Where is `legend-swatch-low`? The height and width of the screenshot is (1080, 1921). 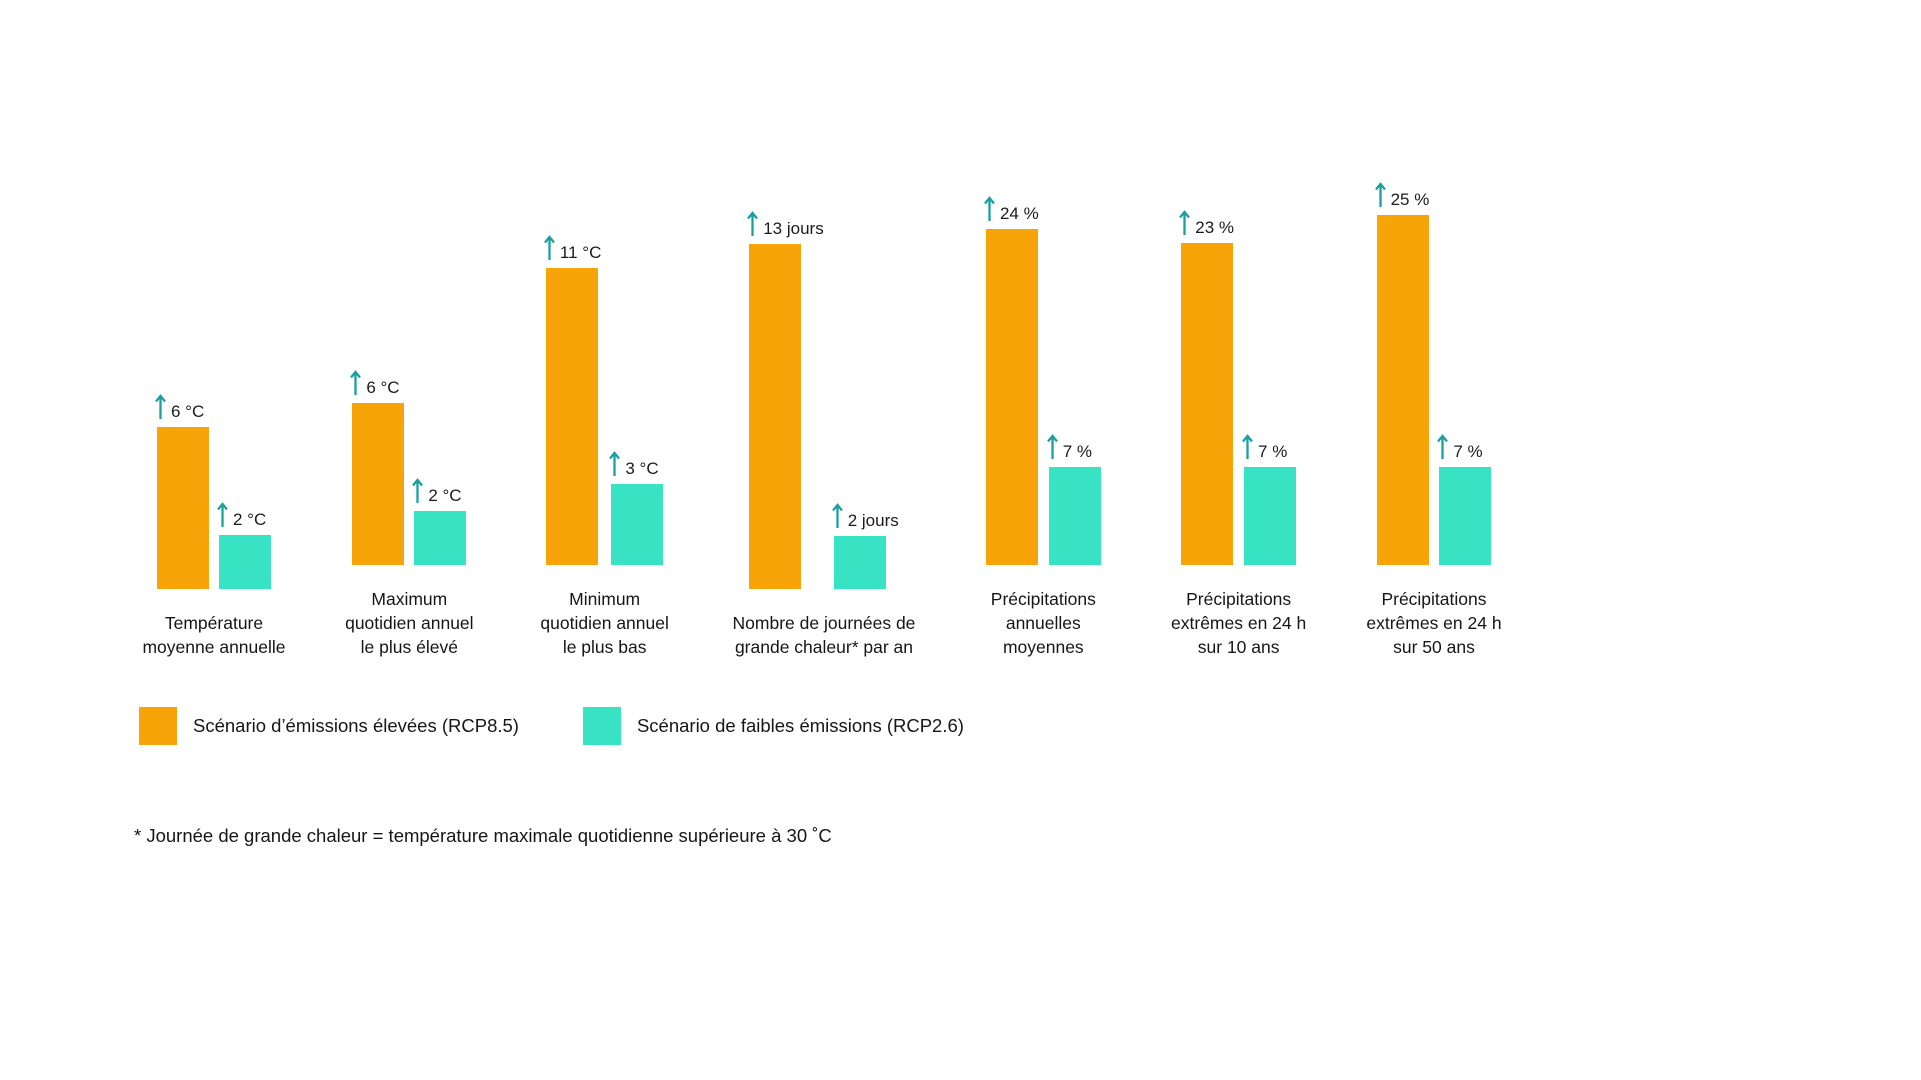
legend-swatch-low is located at coordinates (601, 726).